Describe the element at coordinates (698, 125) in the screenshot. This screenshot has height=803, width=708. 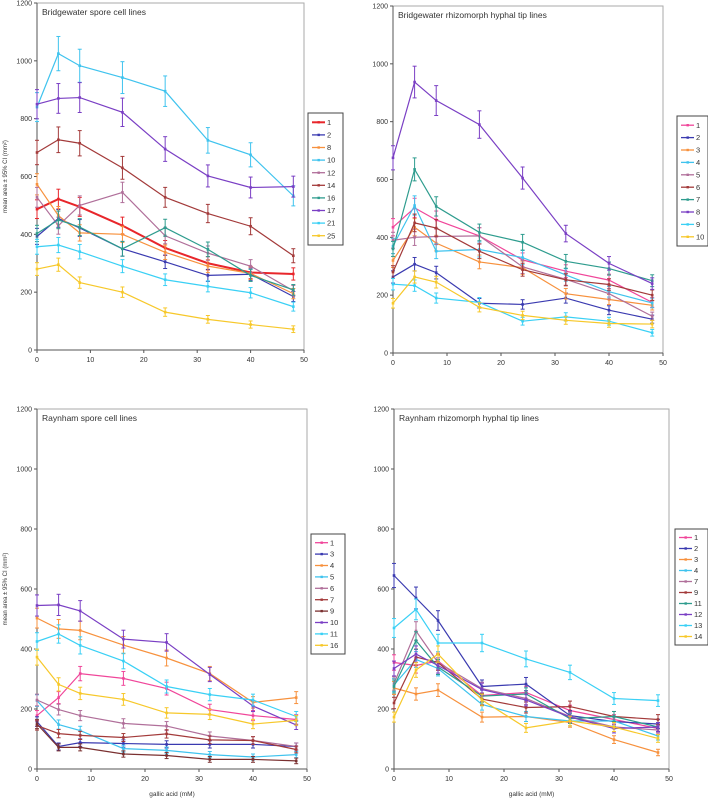
I see `legend-label: 1` at that location.